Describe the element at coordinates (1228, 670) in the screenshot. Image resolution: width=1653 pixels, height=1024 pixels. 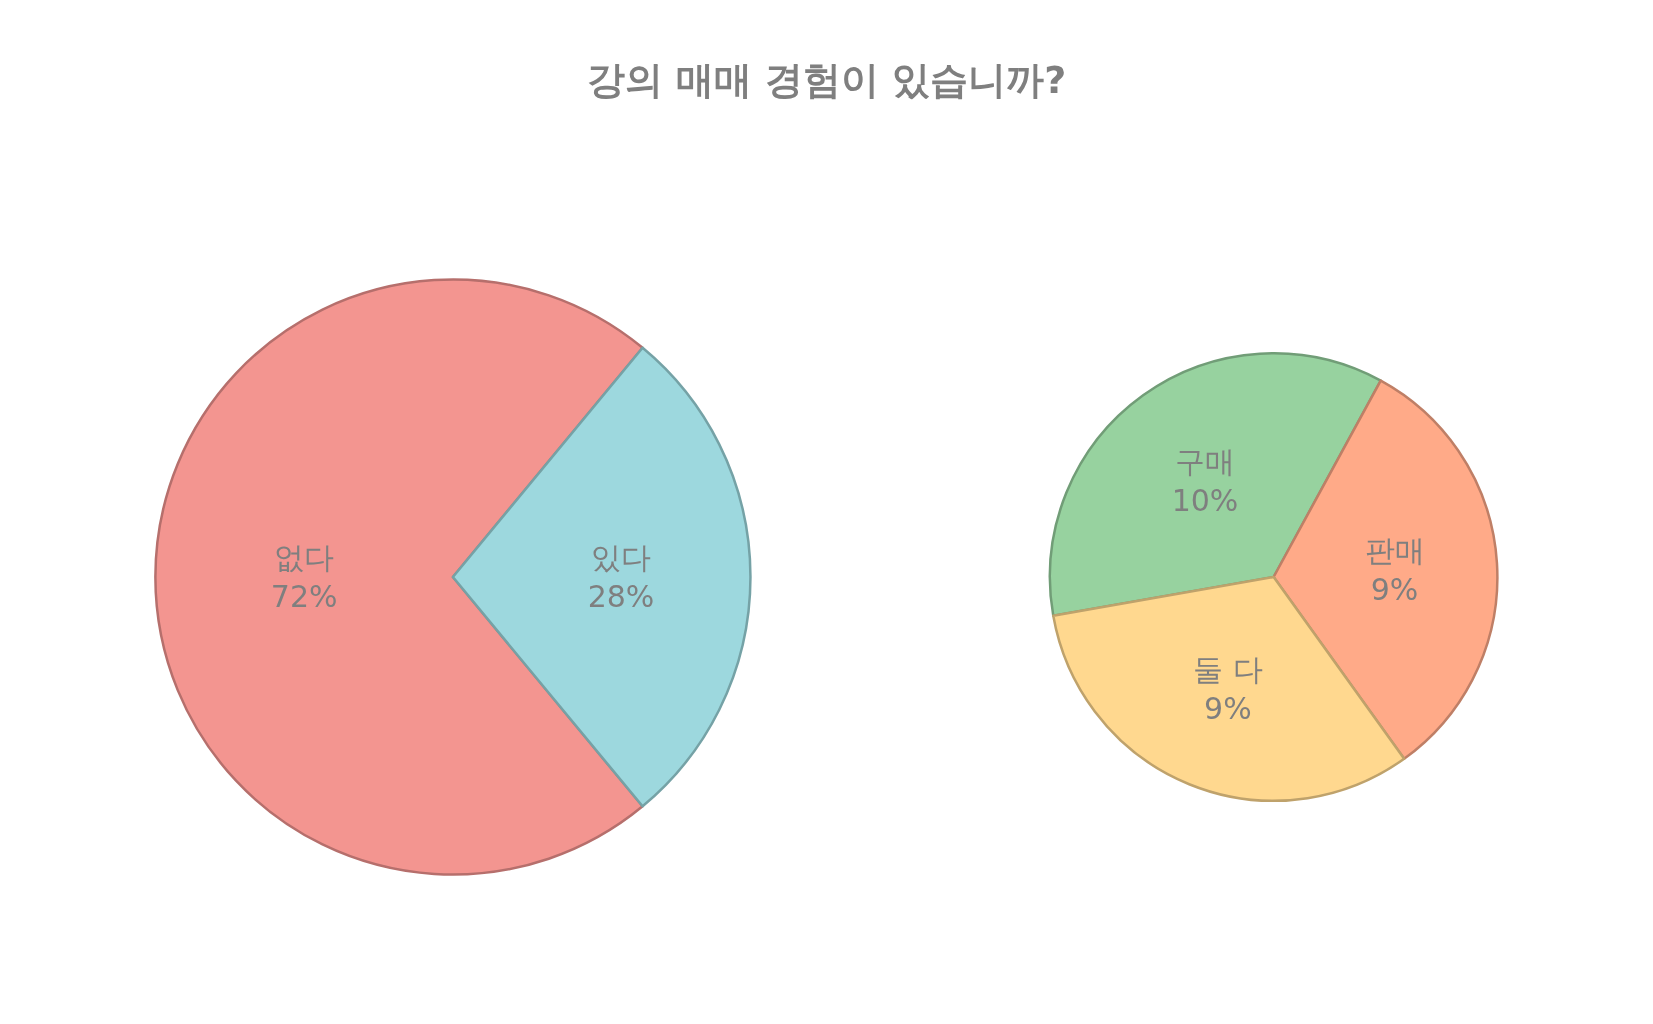
I see `slice-label: 둘 다` at that location.